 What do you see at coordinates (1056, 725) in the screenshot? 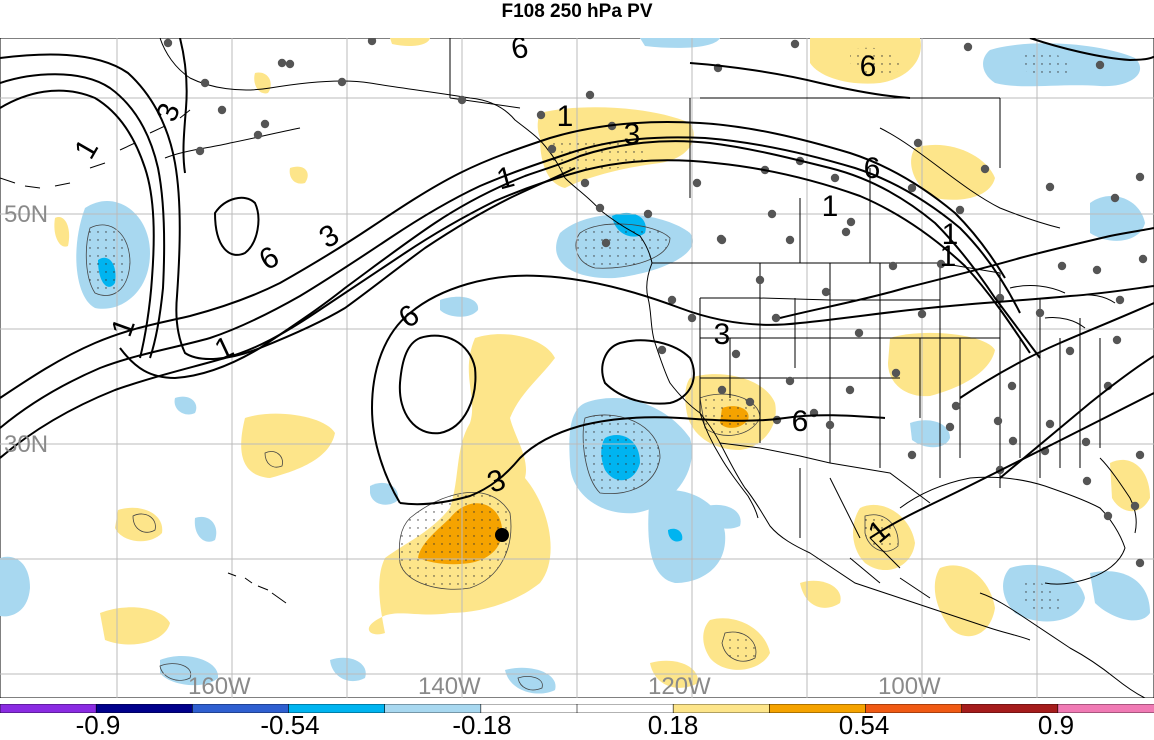
I see `colorbar-tick-label: 0.9` at bounding box center [1056, 725].